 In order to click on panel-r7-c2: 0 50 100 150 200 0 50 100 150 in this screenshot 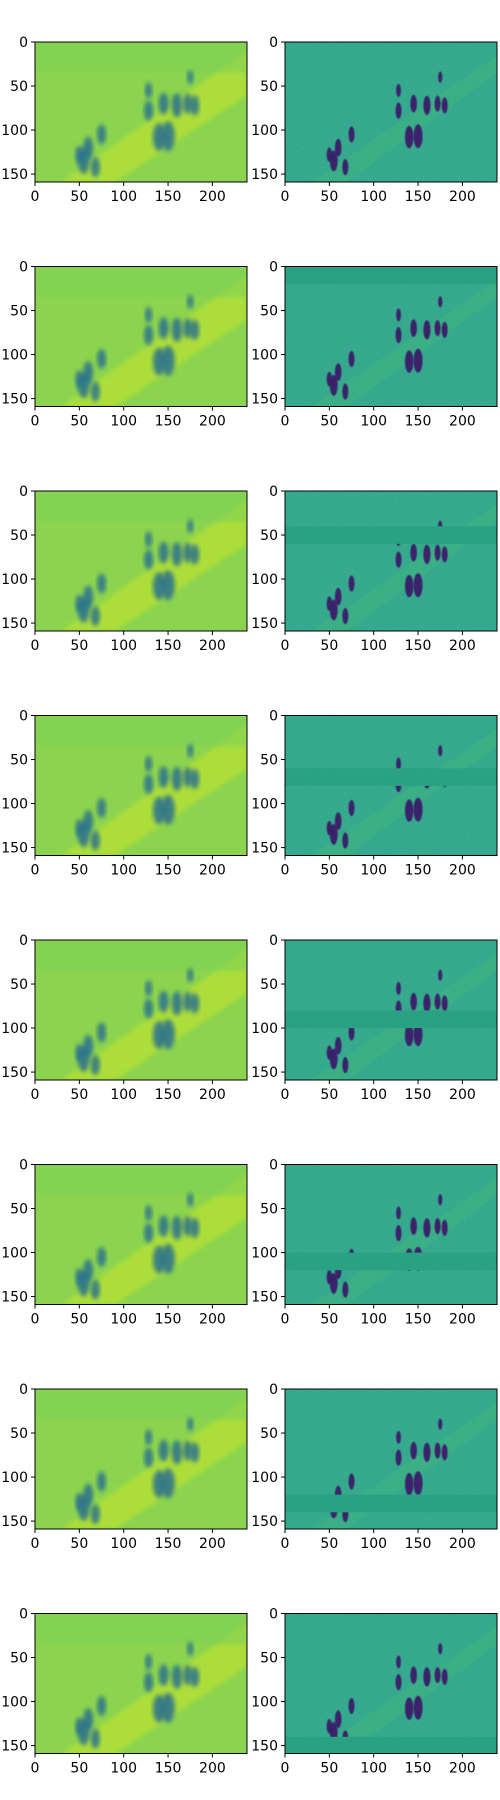, I will do `click(374, 1467)`.